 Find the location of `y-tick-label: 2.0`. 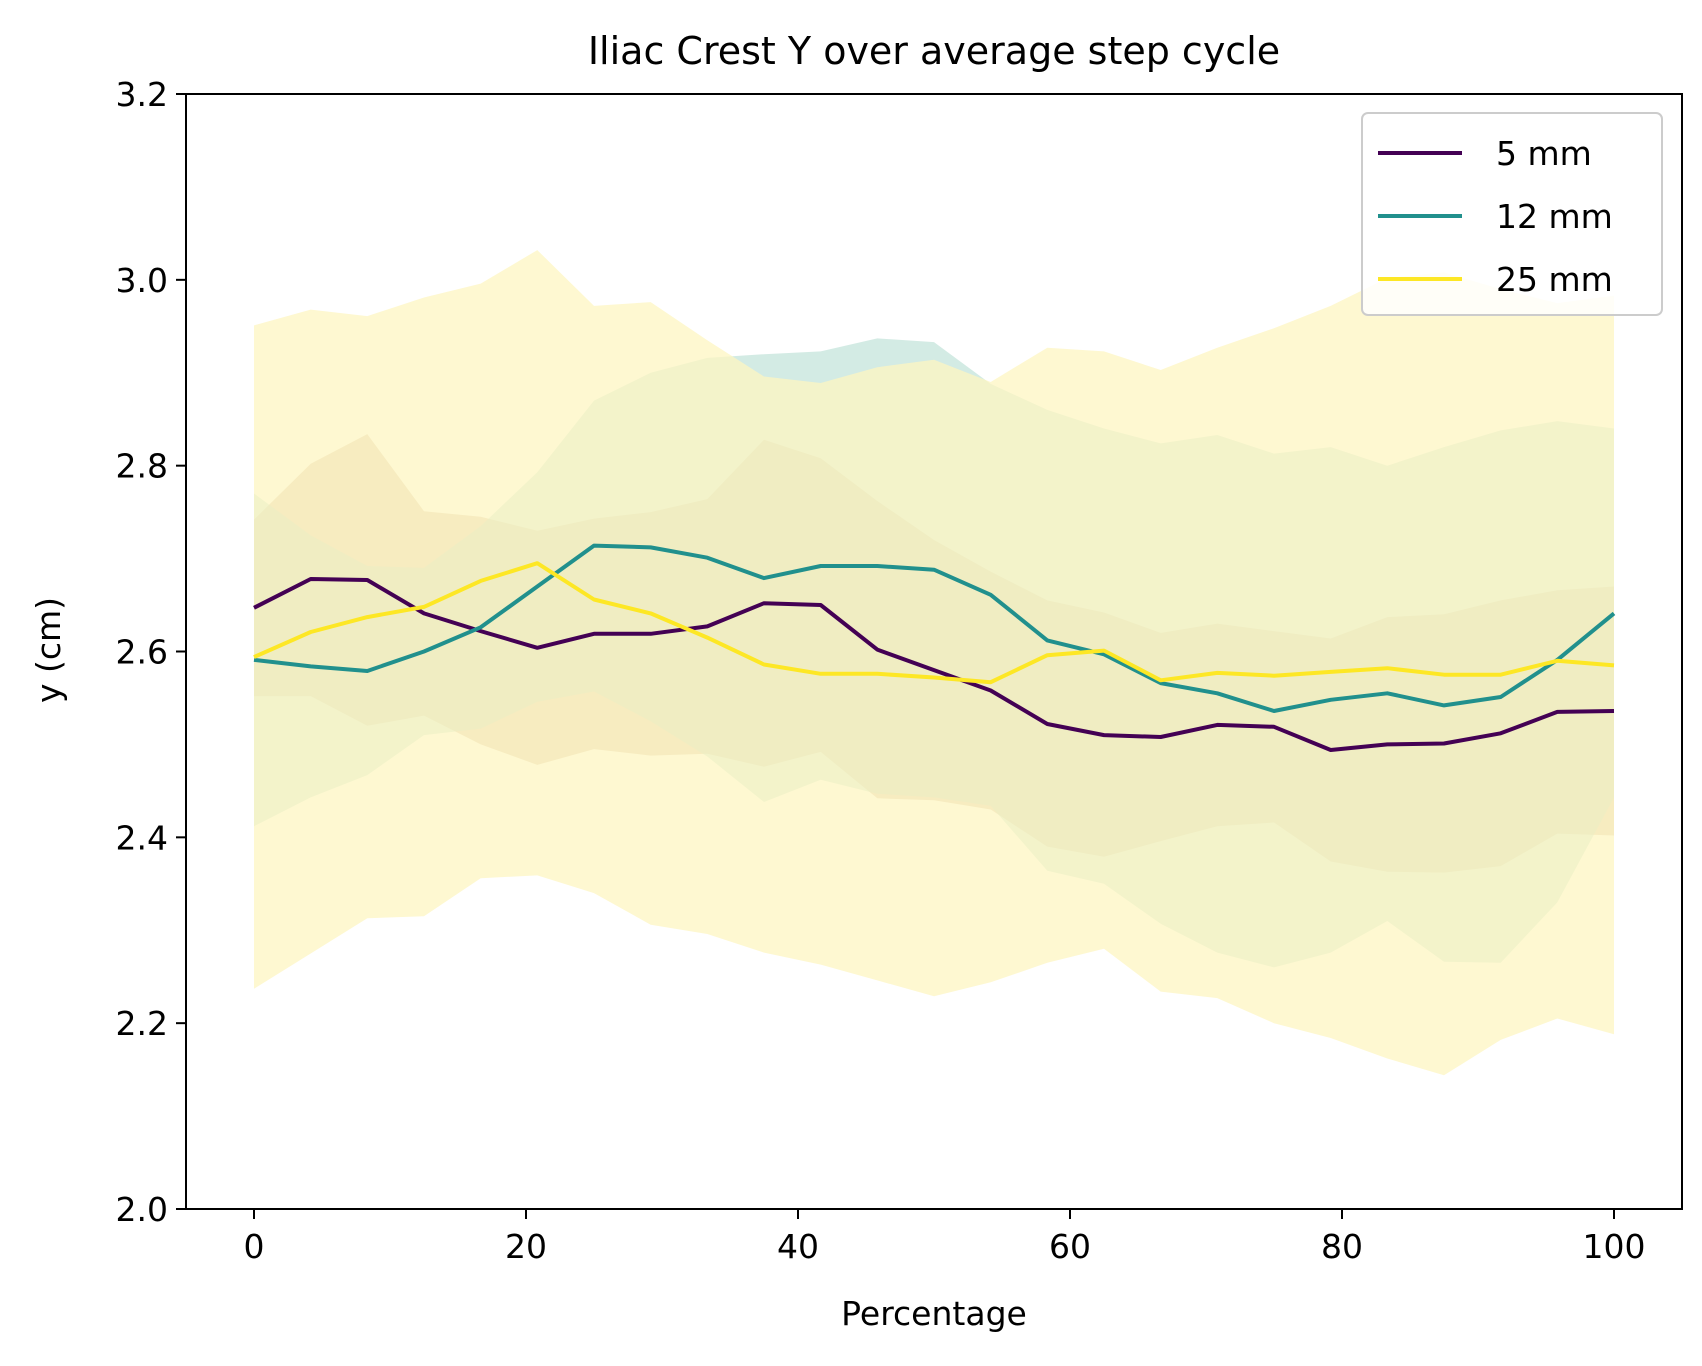

y-tick-label: 2.0 is located at coordinates (142, 1209).